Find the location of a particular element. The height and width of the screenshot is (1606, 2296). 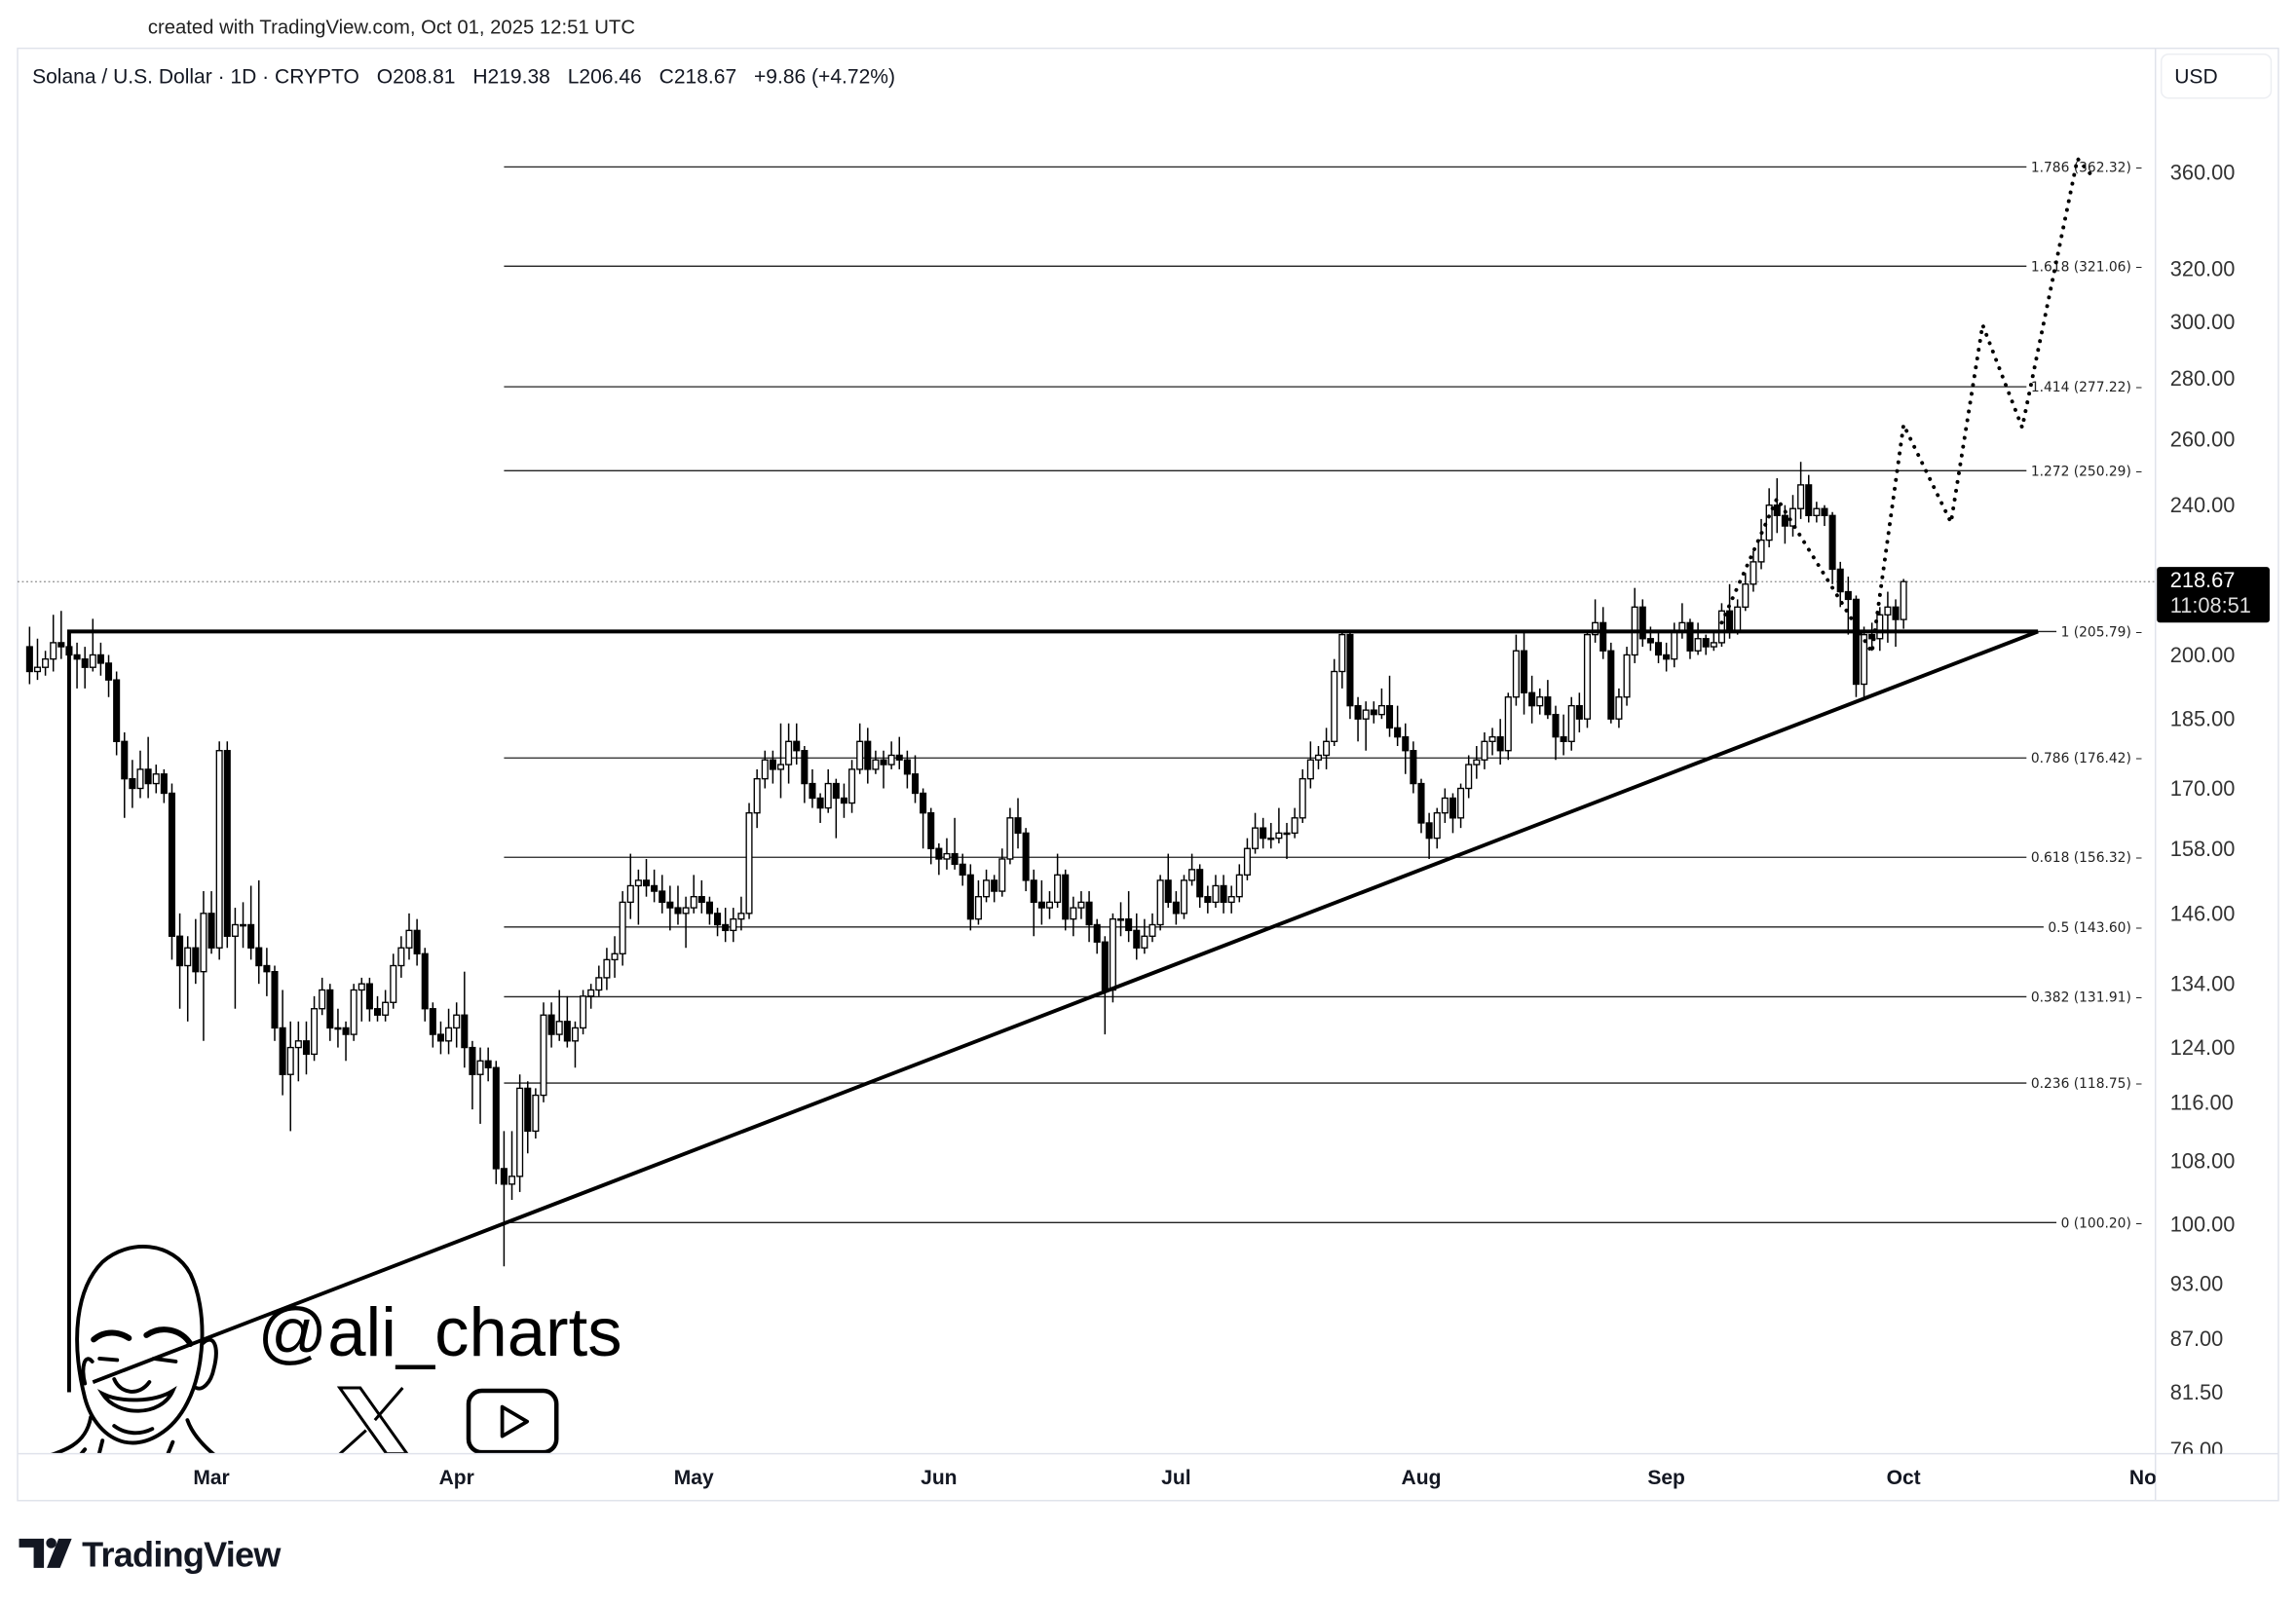

time-axis: Mar Apr May Jun Jul Aug Sep Oct Nov is located at coordinates (1180, 1478).